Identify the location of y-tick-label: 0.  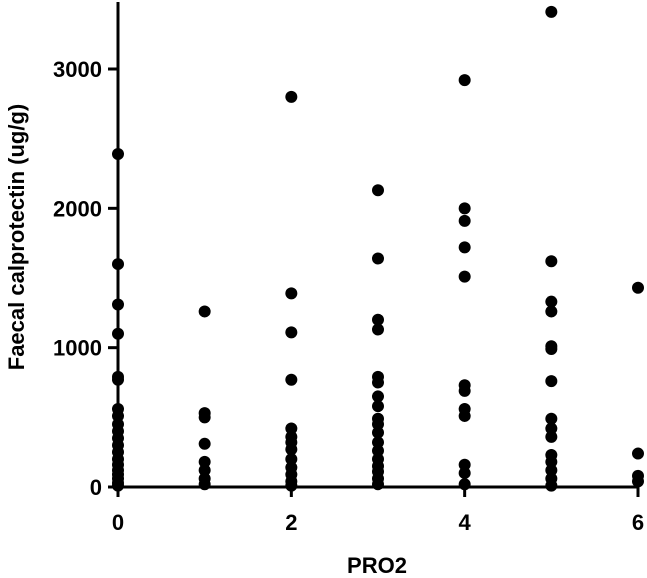
(96, 487).